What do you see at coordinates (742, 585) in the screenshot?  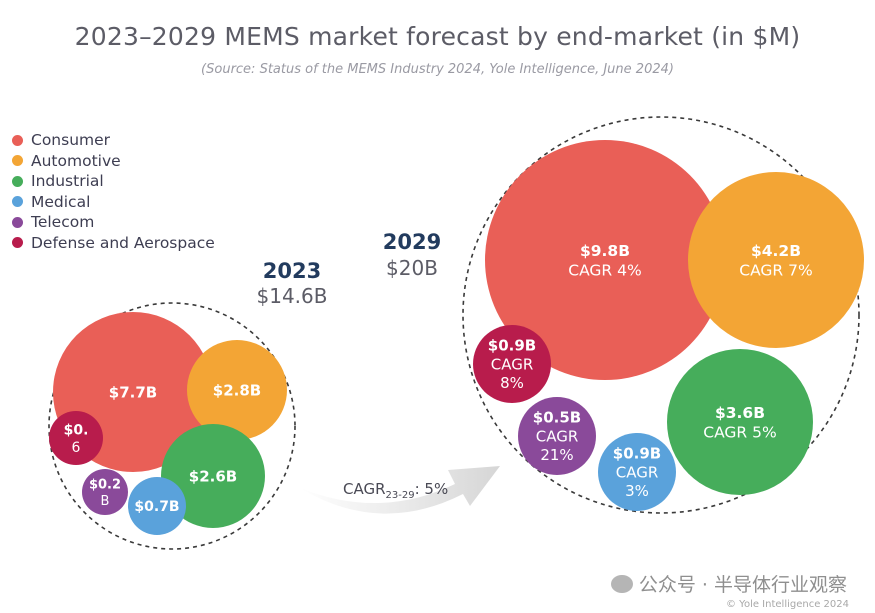 I see `watermark-text: 公众号 · 半导体行业观察` at bounding box center [742, 585].